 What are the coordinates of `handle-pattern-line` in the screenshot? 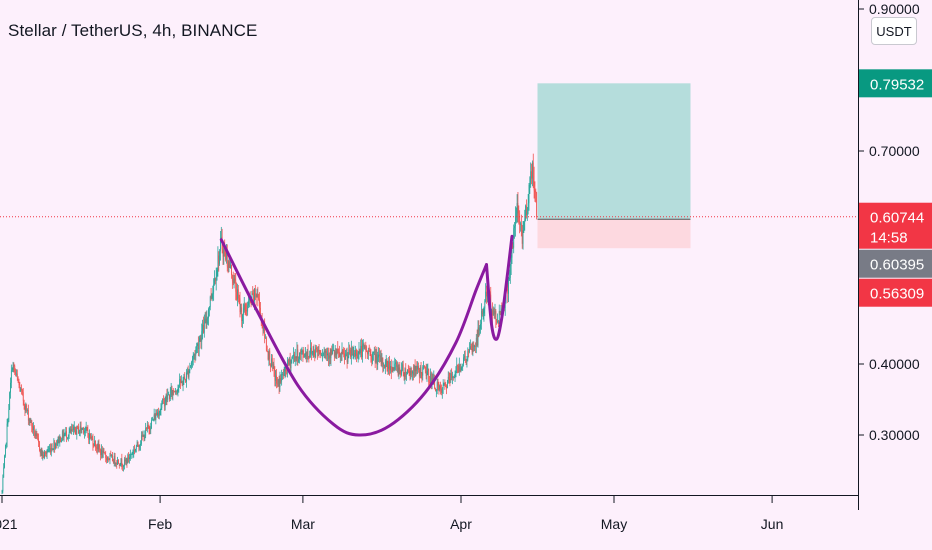 It's located at (499, 287).